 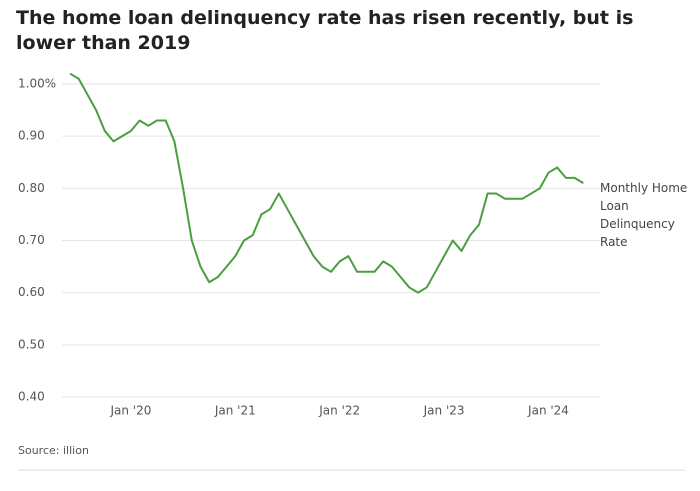 What do you see at coordinates (31, 240) in the screenshot?
I see `y-tick-label: 0.70` at bounding box center [31, 240].